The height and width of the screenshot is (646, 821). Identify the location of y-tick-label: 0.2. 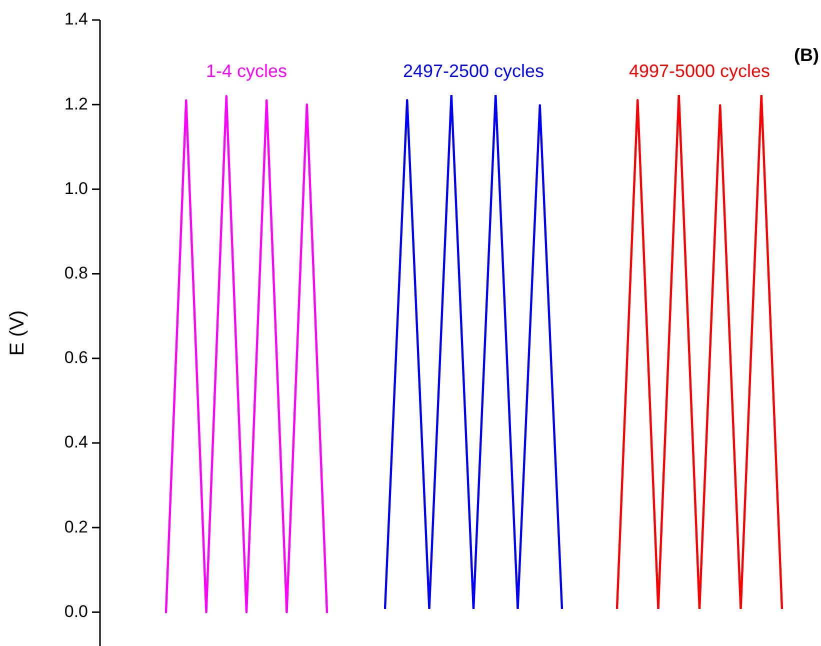
(76, 526).